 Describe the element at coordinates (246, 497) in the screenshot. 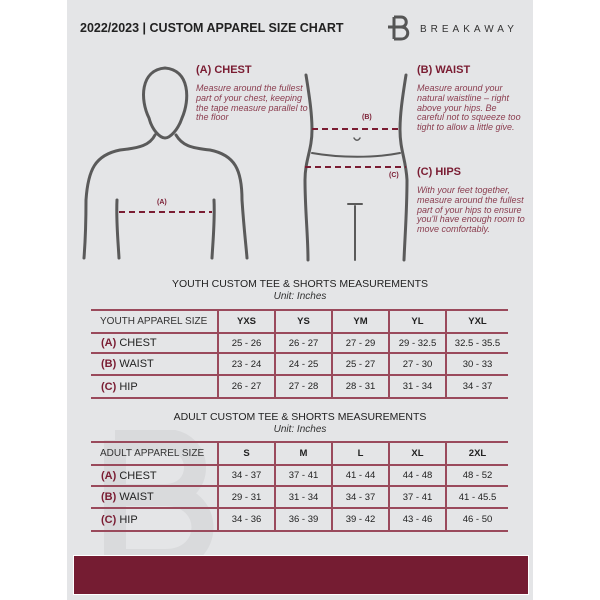

I see `table-cell: 29 - 31` at that location.